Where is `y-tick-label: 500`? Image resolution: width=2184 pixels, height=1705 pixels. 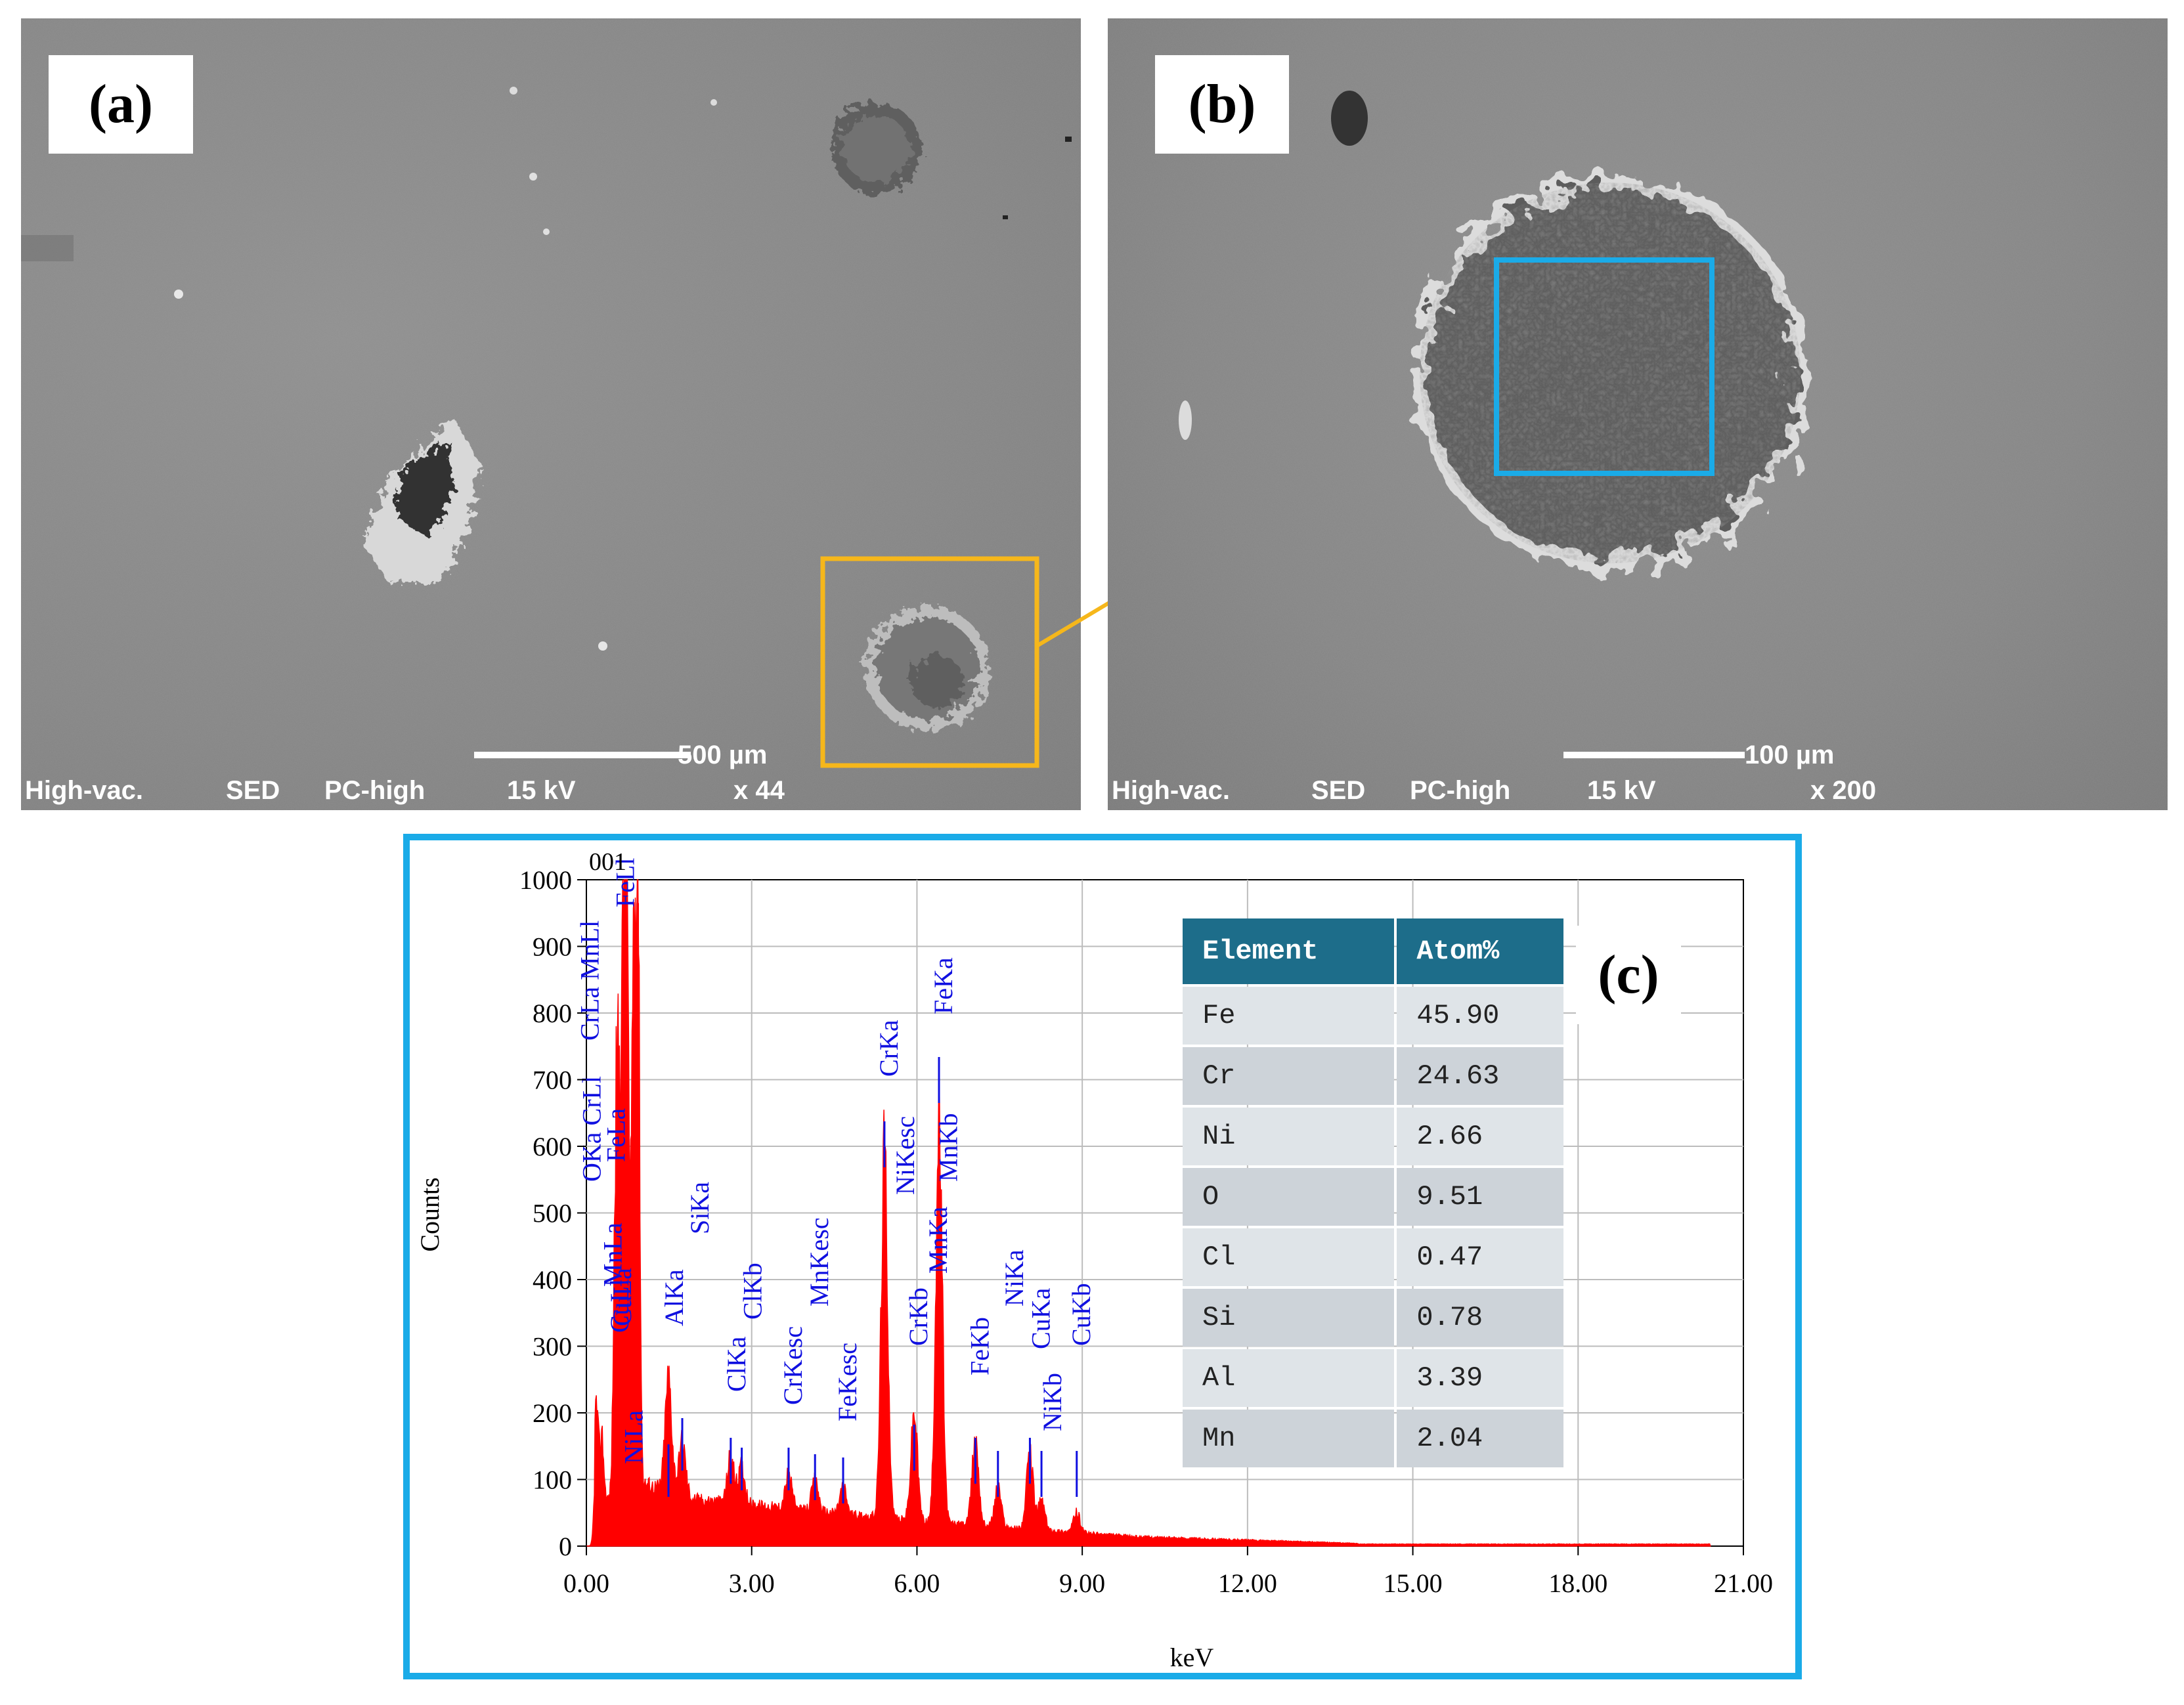 y-tick-label: 500 is located at coordinates (552, 1213).